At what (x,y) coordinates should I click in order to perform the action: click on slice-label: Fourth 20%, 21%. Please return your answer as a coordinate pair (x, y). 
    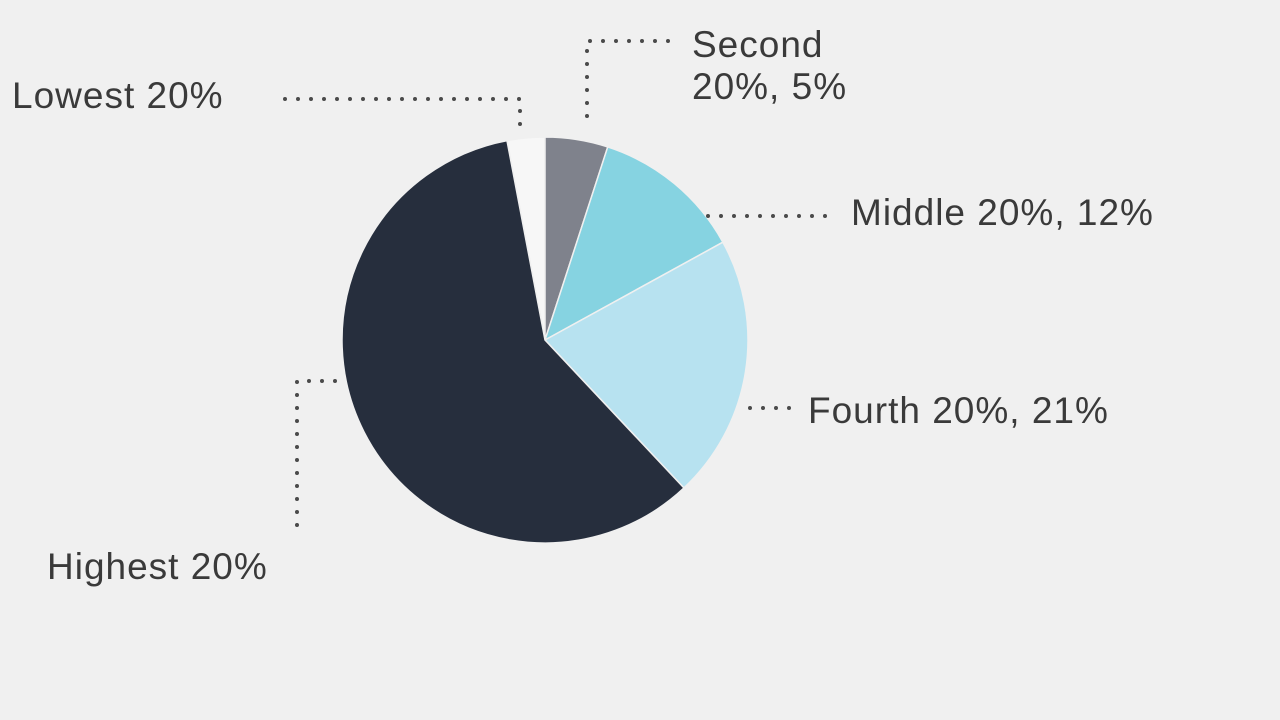
    Looking at the image, I should click on (958, 410).